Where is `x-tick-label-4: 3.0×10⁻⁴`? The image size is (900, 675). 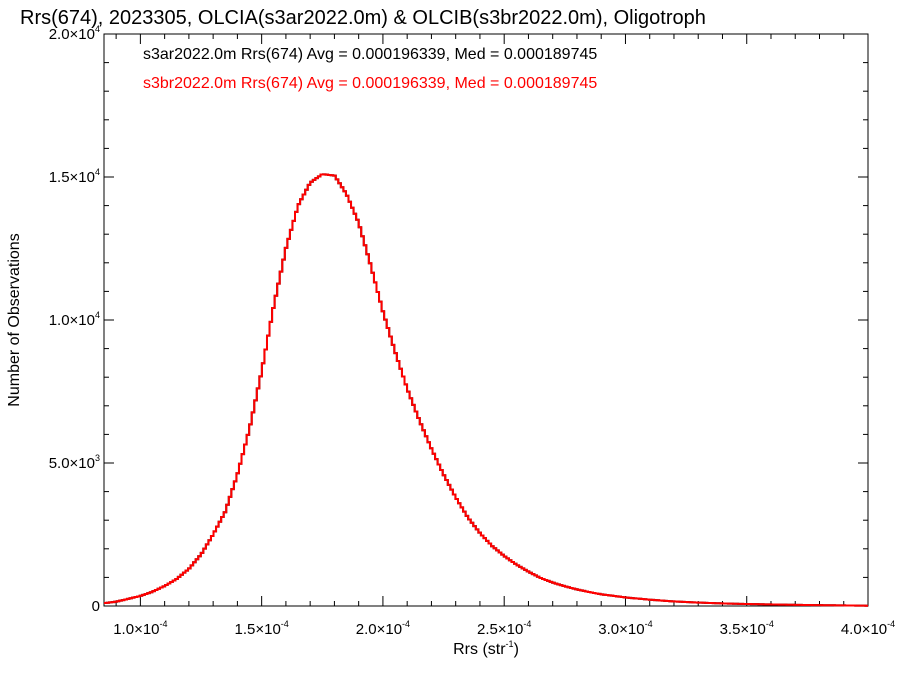
x-tick-label-4: 3.0×10⁻⁴ is located at coordinates (625, 628).